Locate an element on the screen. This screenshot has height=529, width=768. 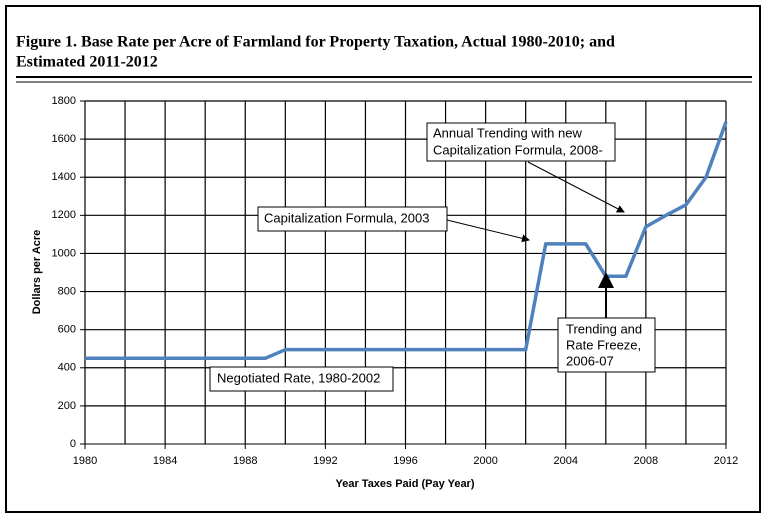
x-tick-label: 1988 is located at coordinates (245, 461).